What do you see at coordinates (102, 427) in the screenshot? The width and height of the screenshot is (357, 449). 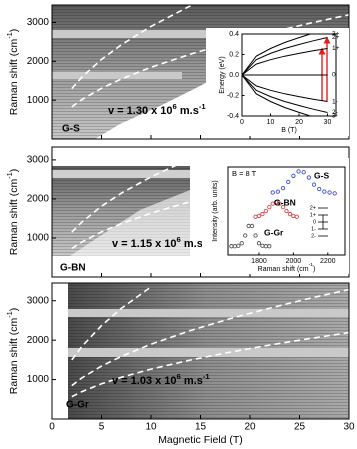 I see `x-tick-label: 5` at bounding box center [102, 427].